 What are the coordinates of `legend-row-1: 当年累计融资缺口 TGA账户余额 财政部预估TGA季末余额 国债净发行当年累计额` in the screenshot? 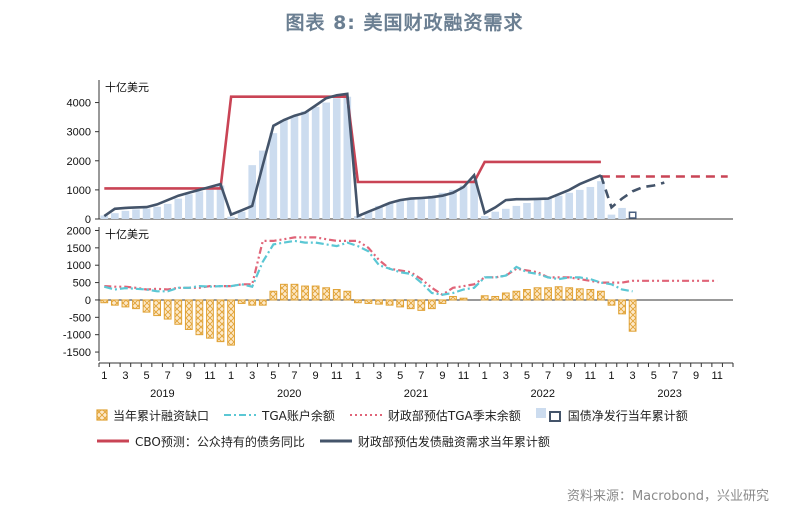 It's located at (416, 415).